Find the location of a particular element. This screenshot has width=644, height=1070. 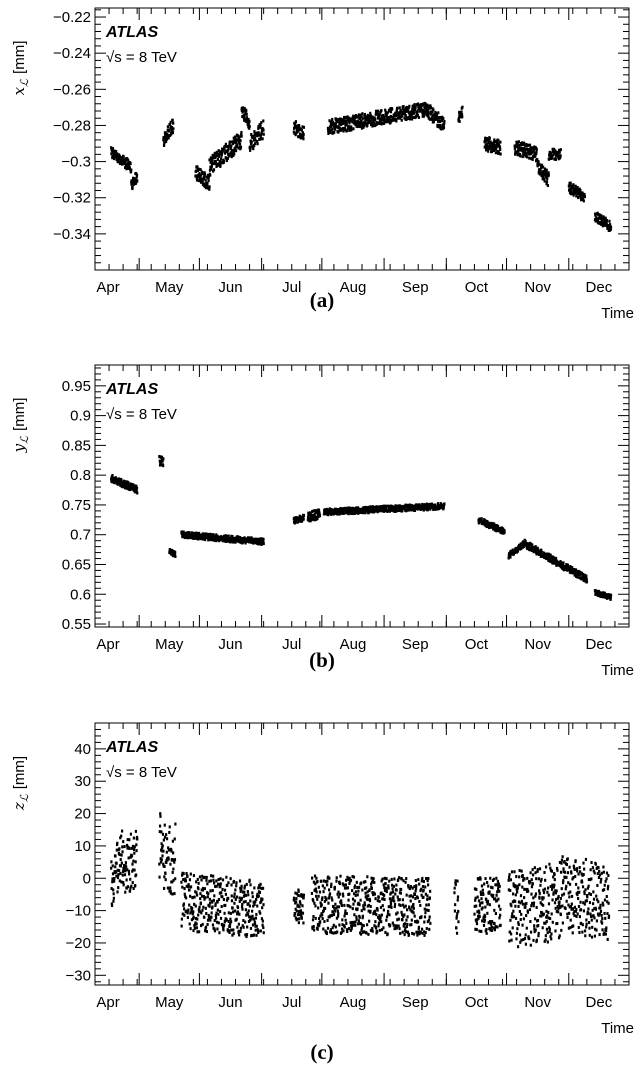

y-tick-label: −0.34 is located at coordinates (72, 234).